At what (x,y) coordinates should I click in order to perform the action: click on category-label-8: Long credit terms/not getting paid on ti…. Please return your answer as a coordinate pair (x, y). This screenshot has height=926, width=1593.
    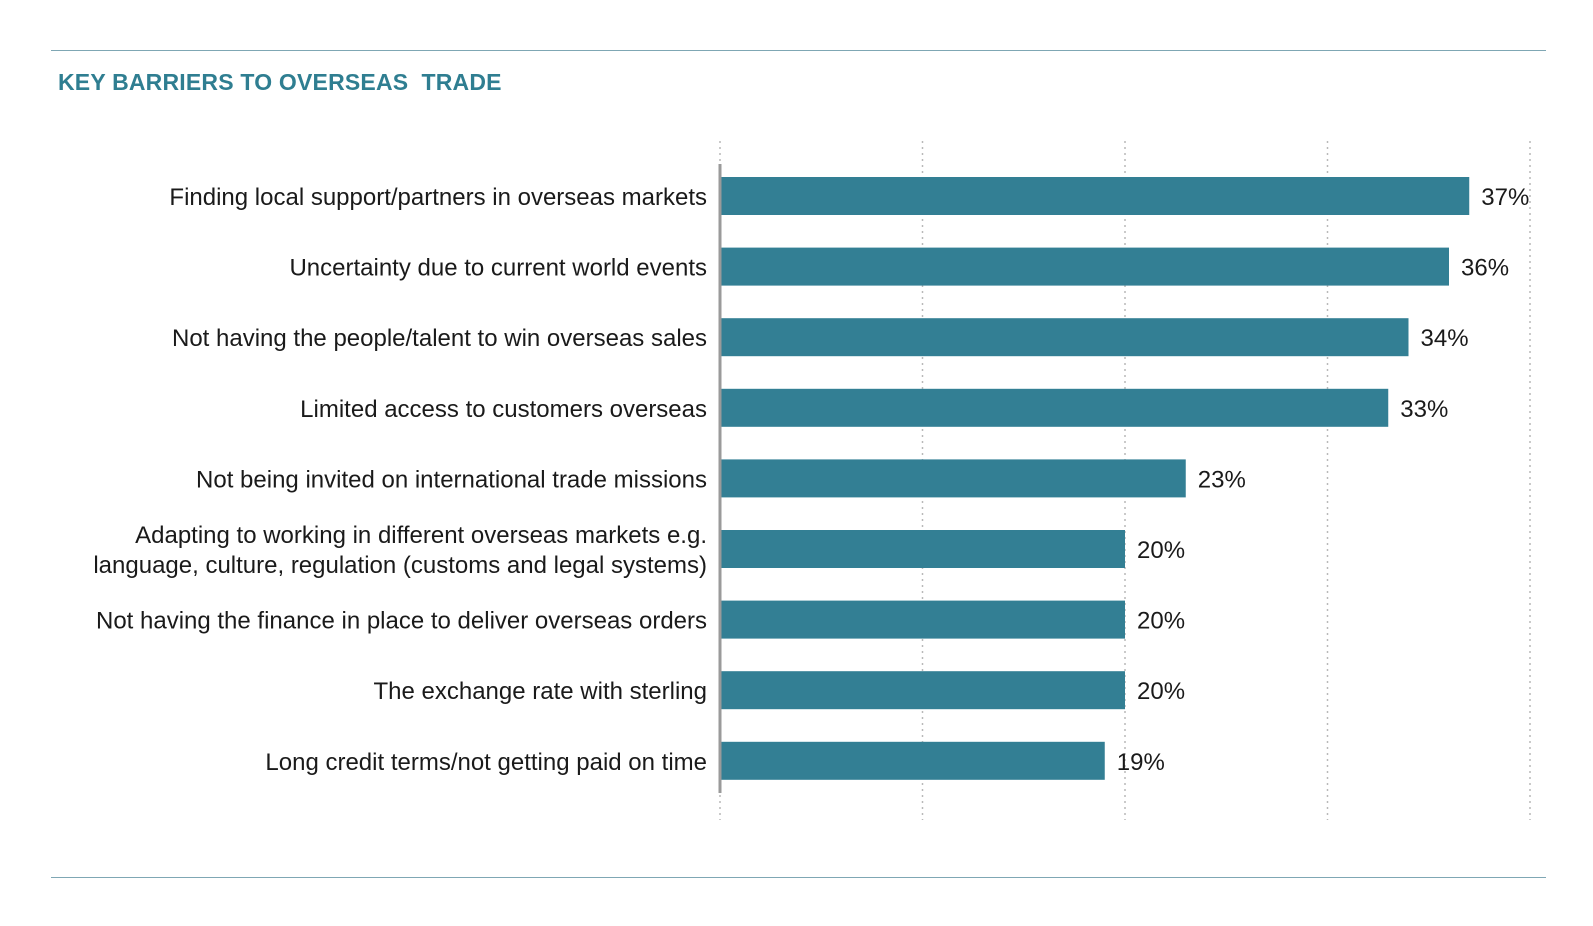
    Looking at the image, I should click on (486, 762).